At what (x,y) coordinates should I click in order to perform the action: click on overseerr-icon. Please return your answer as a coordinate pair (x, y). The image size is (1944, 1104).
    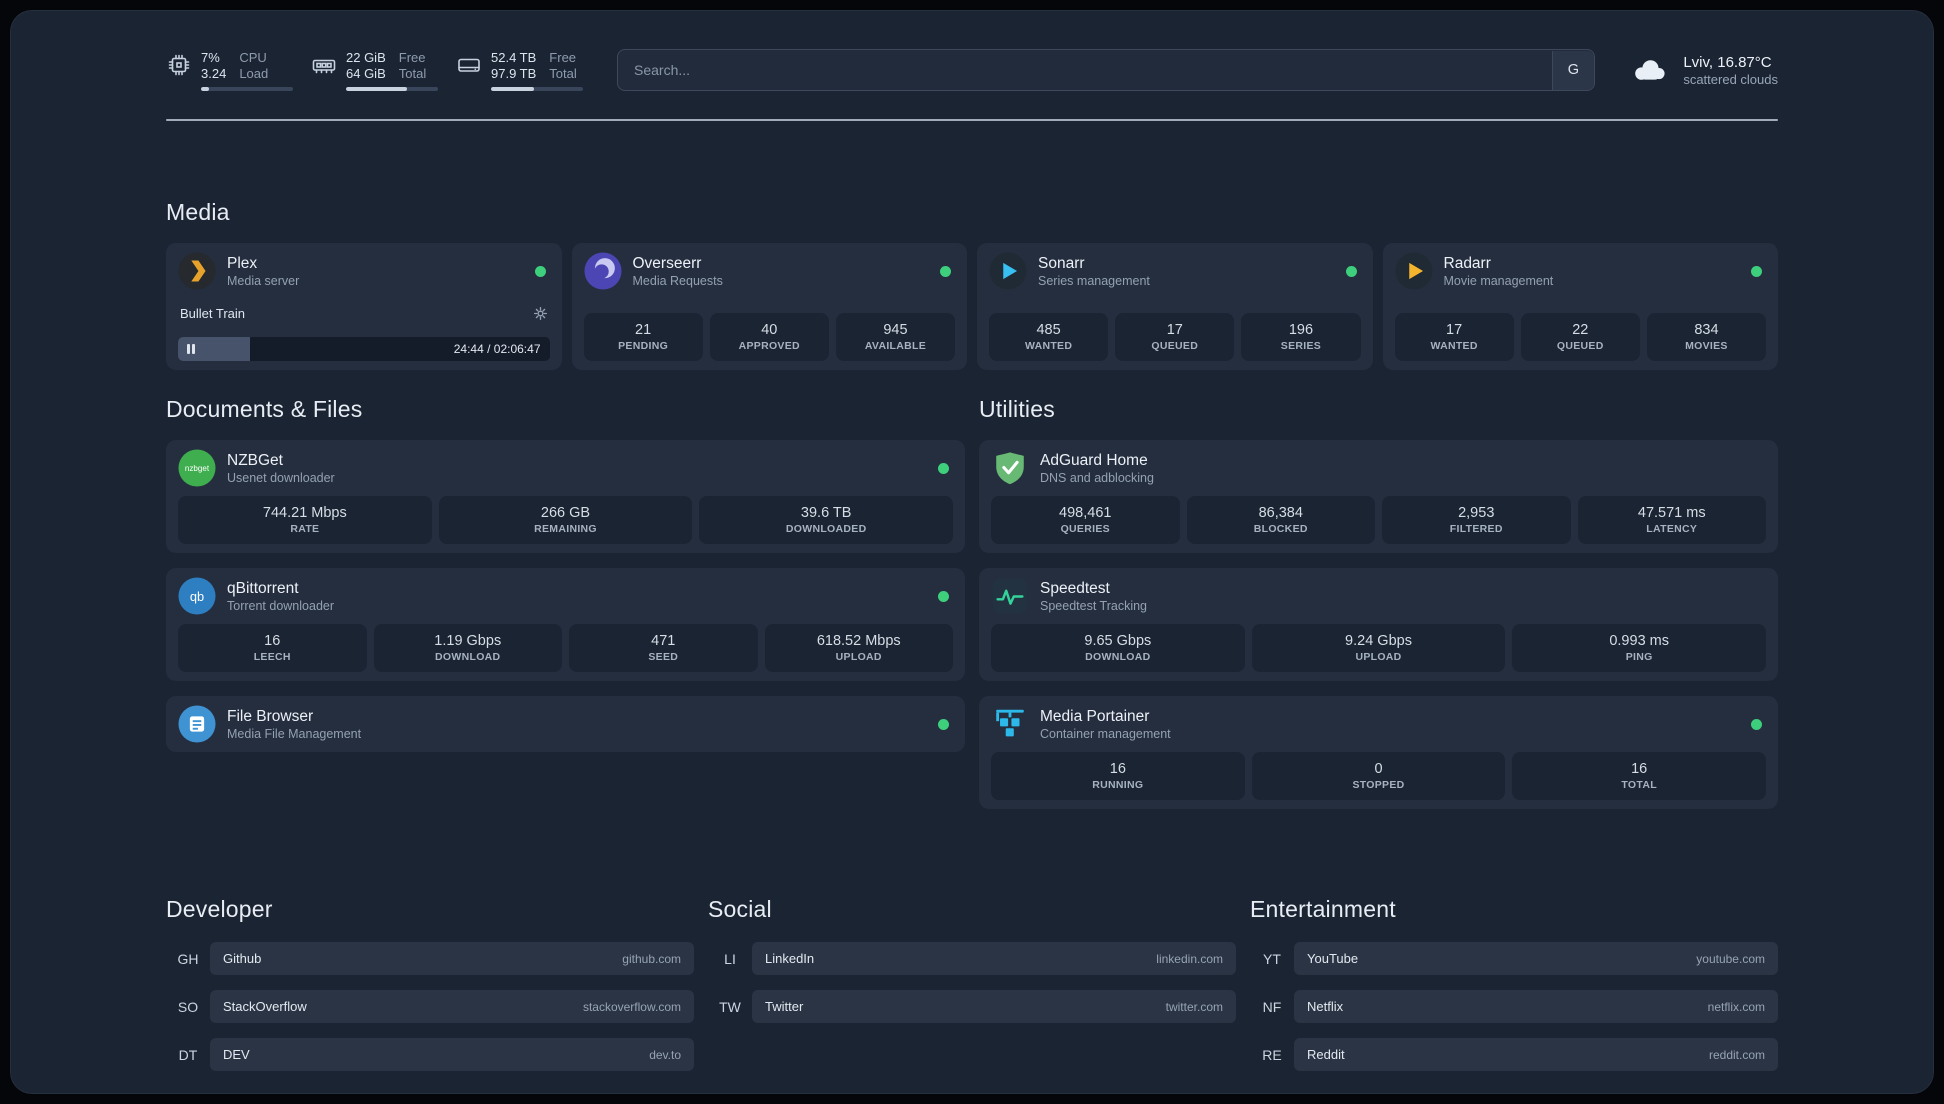
    Looking at the image, I should click on (602, 271).